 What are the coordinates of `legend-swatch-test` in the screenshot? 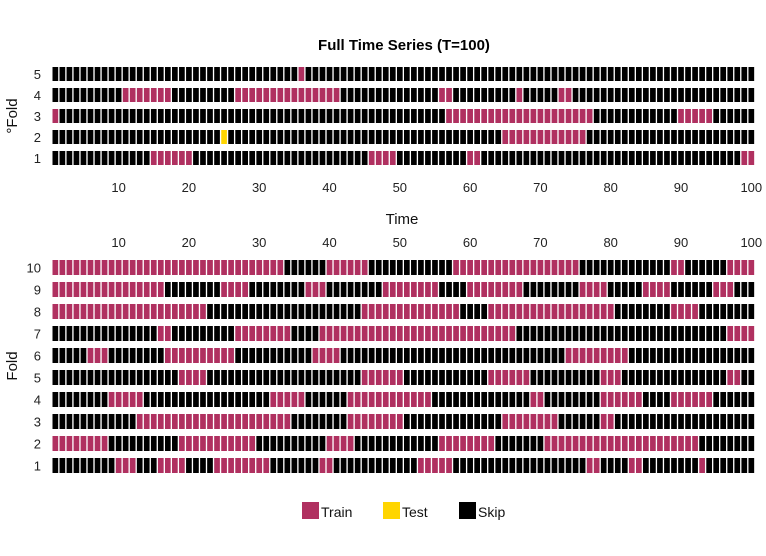 It's located at (391, 510).